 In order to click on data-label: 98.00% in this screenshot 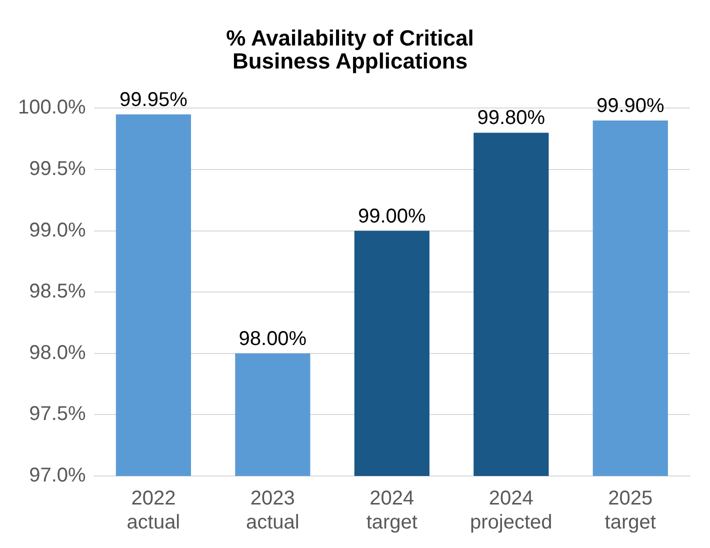, I will do `click(272, 339)`.